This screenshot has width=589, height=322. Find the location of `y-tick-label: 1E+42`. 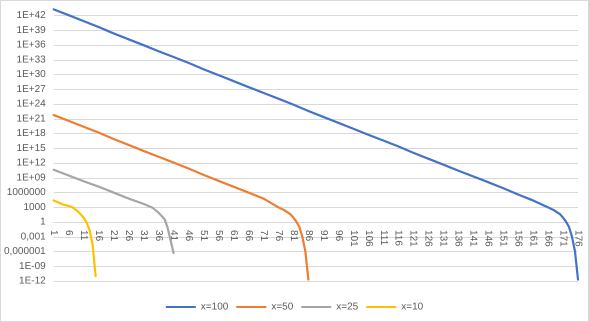

y-tick-label: 1E+42 is located at coordinates (31, 16).